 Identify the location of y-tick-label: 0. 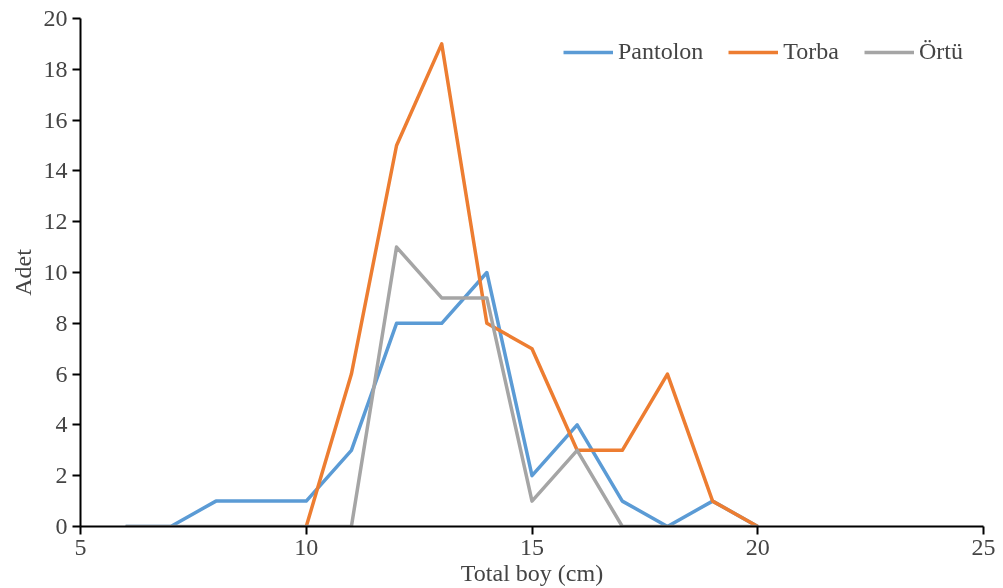
(61, 526).